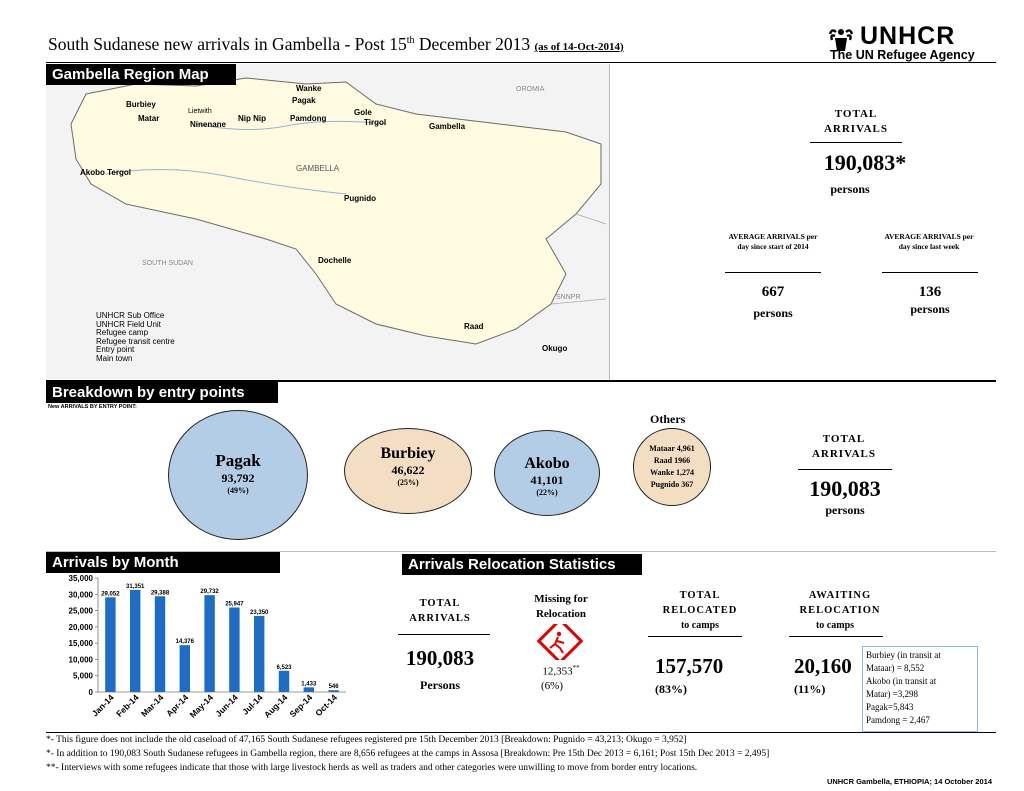 The height and width of the screenshot is (791, 1024). Describe the element at coordinates (579, 47) in the screenshot. I see `as-of-date: (as of 14-Oct-2014)` at that location.